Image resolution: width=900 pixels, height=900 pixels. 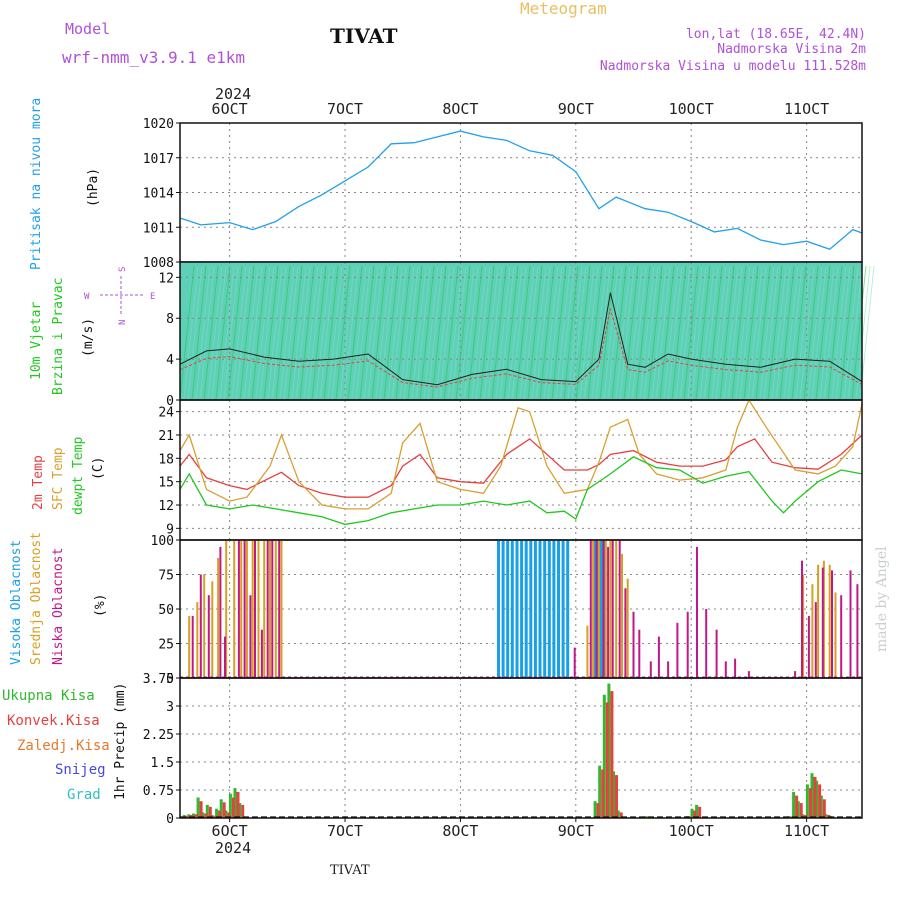 I want to click on compass-e: E, so click(x=152, y=297).